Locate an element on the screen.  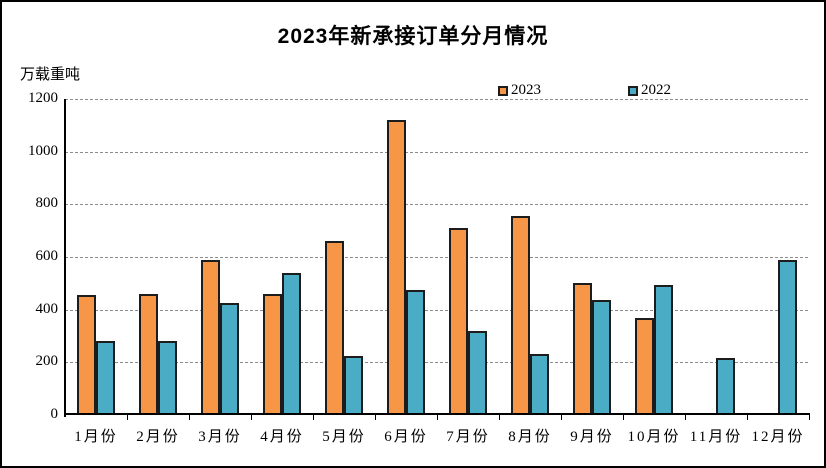
y-axis-line is located at coordinates (65, 258).